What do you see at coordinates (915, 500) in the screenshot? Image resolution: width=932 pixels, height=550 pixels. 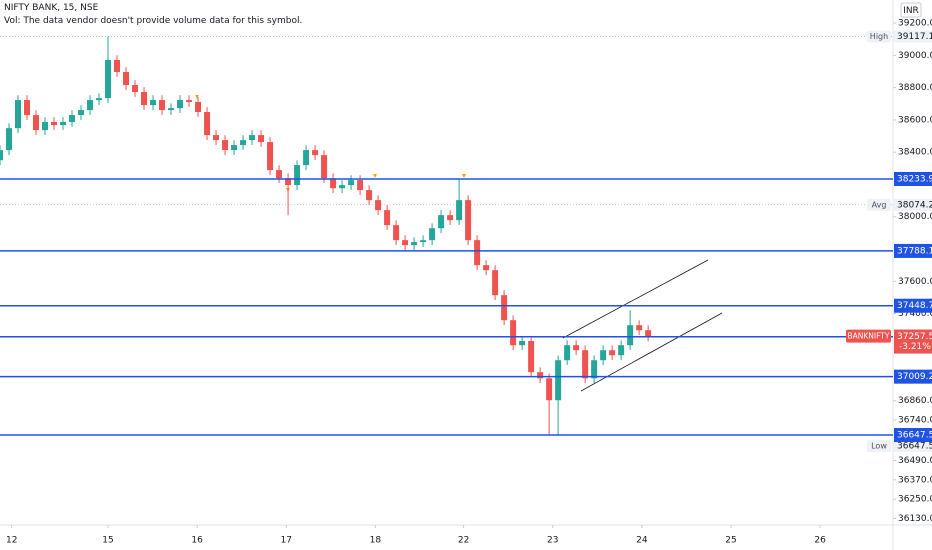 I see `y-tick-label: 36250.00` at bounding box center [915, 500].